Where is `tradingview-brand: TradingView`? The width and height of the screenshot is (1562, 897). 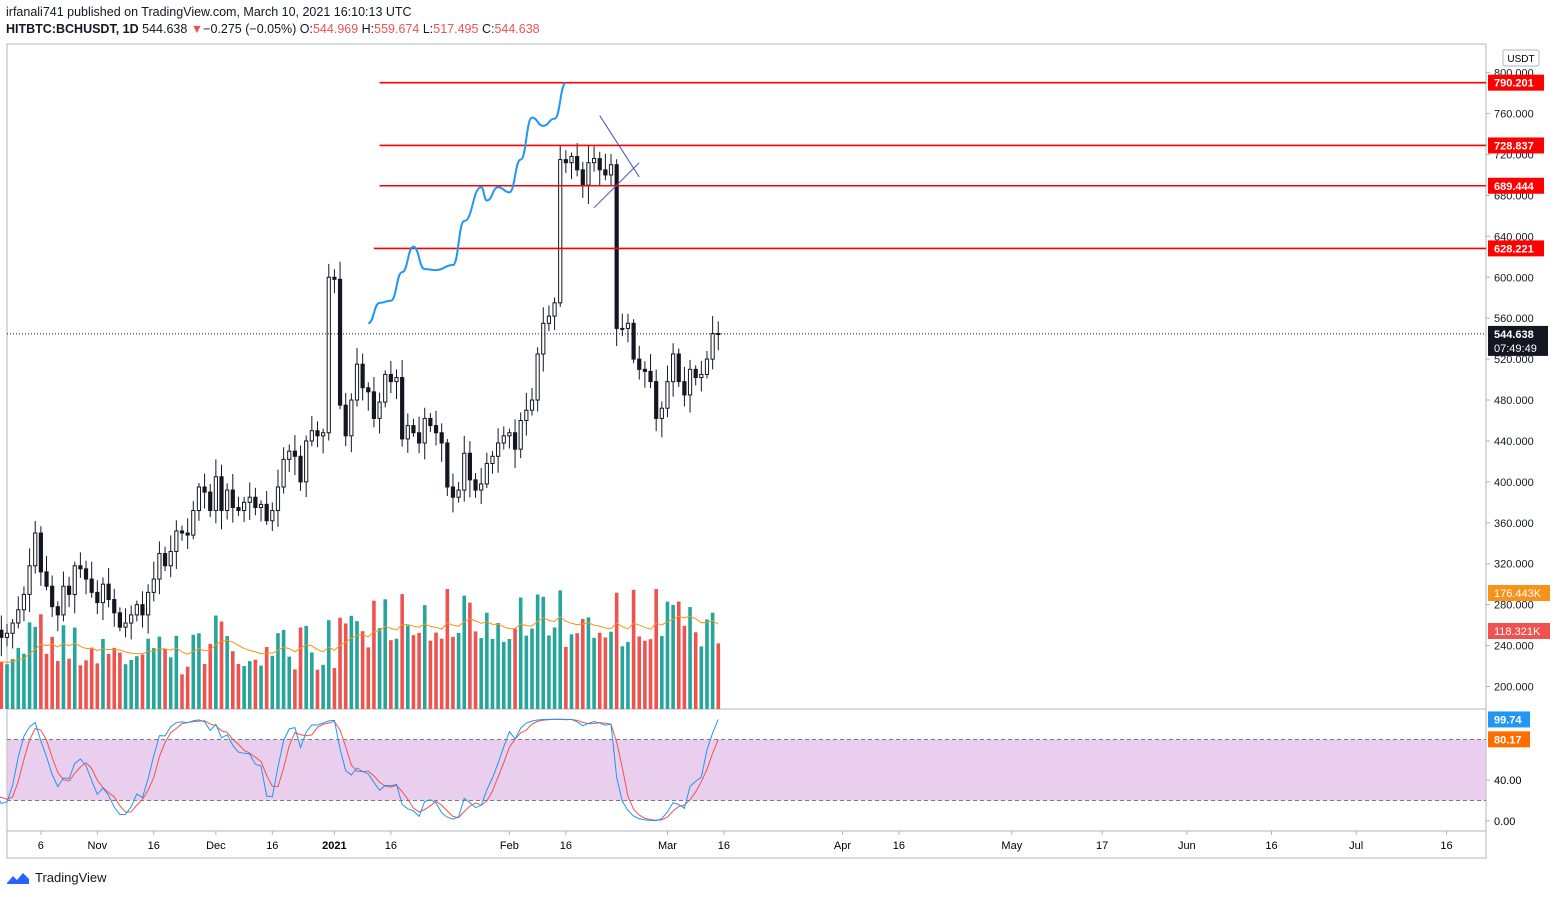
tradingview-brand: TradingView is located at coordinates (71, 877).